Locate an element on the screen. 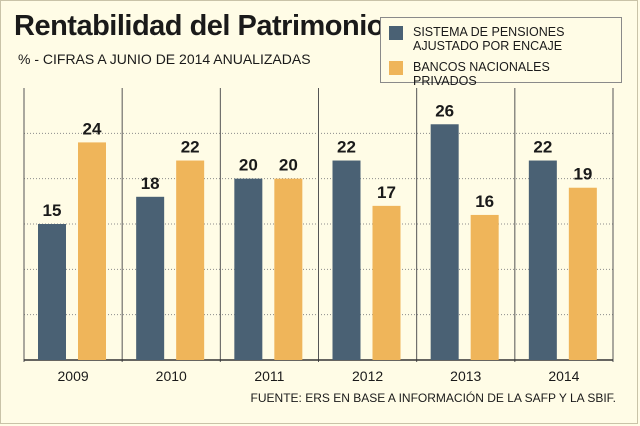 This screenshot has height=426, width=640. bar-pensiones-2011 is located at coordinates (248, 269).